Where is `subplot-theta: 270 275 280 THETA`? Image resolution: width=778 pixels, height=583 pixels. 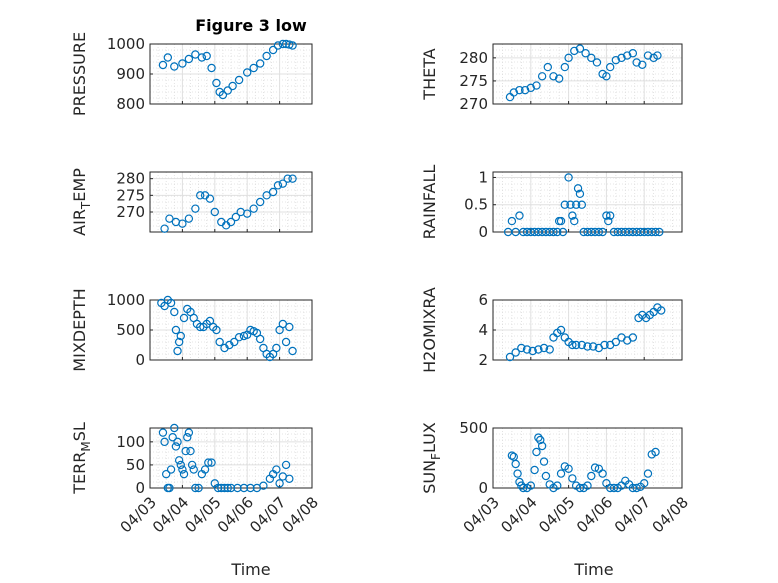 subplot-theta: 270 275 280 THETA is located at coordinates (551, 78).